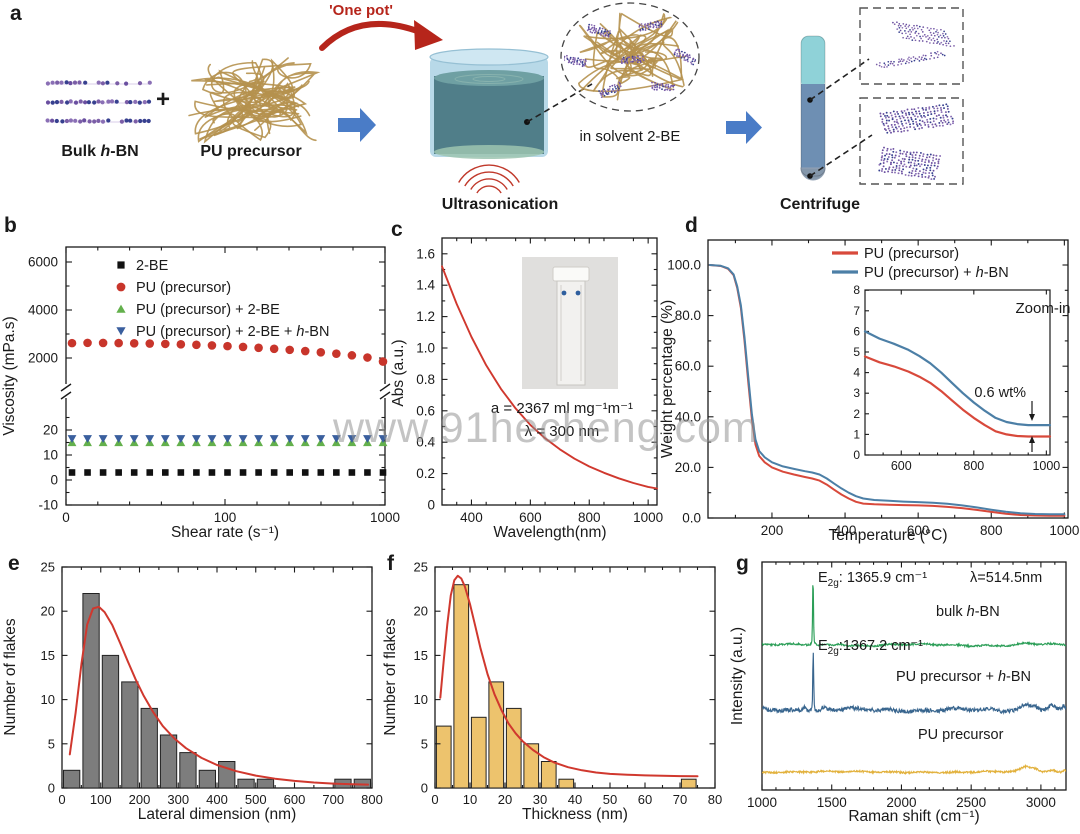 The width and height of the screenshot is (1080, 834). I want to click on svg-text: 3000, so click(1041, 802).